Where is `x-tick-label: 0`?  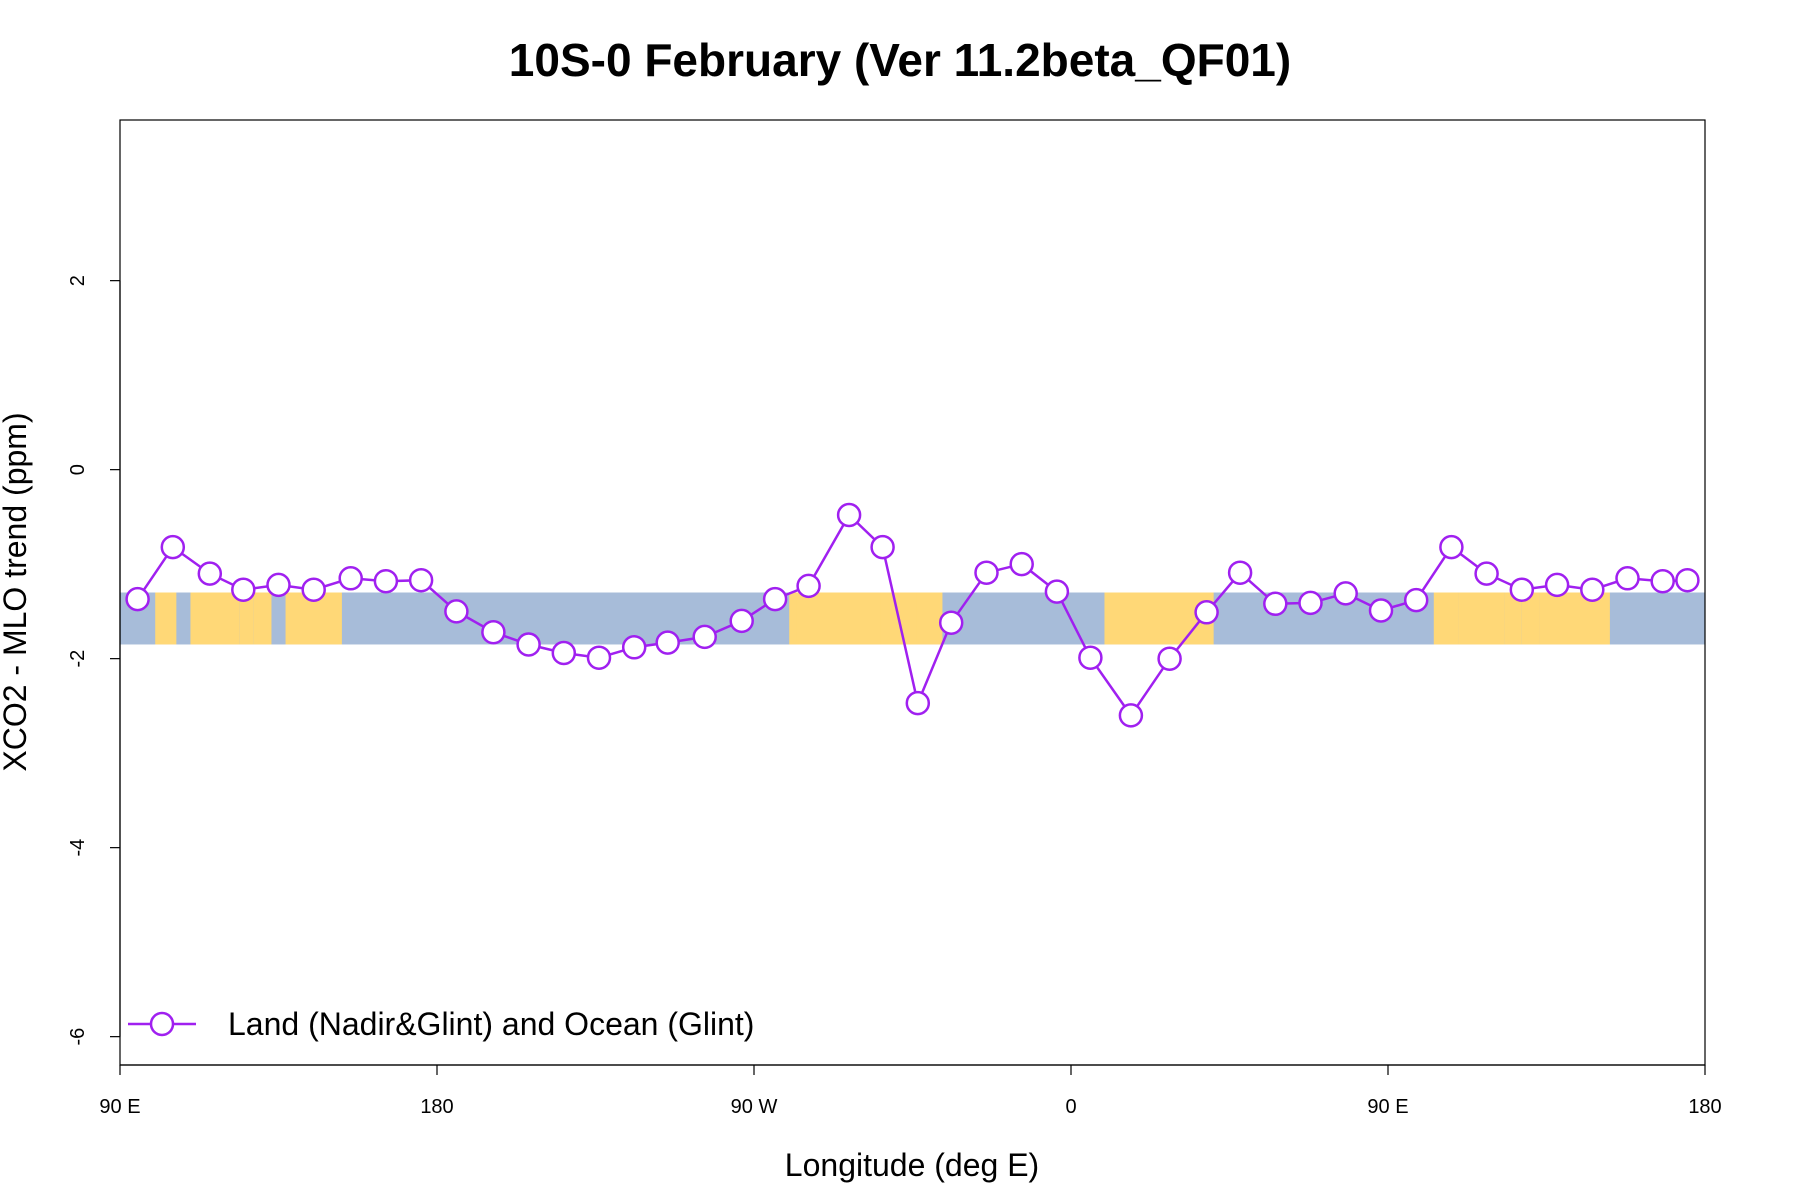 x-tick-label: 0 is located at coordinates (1070, 1107).